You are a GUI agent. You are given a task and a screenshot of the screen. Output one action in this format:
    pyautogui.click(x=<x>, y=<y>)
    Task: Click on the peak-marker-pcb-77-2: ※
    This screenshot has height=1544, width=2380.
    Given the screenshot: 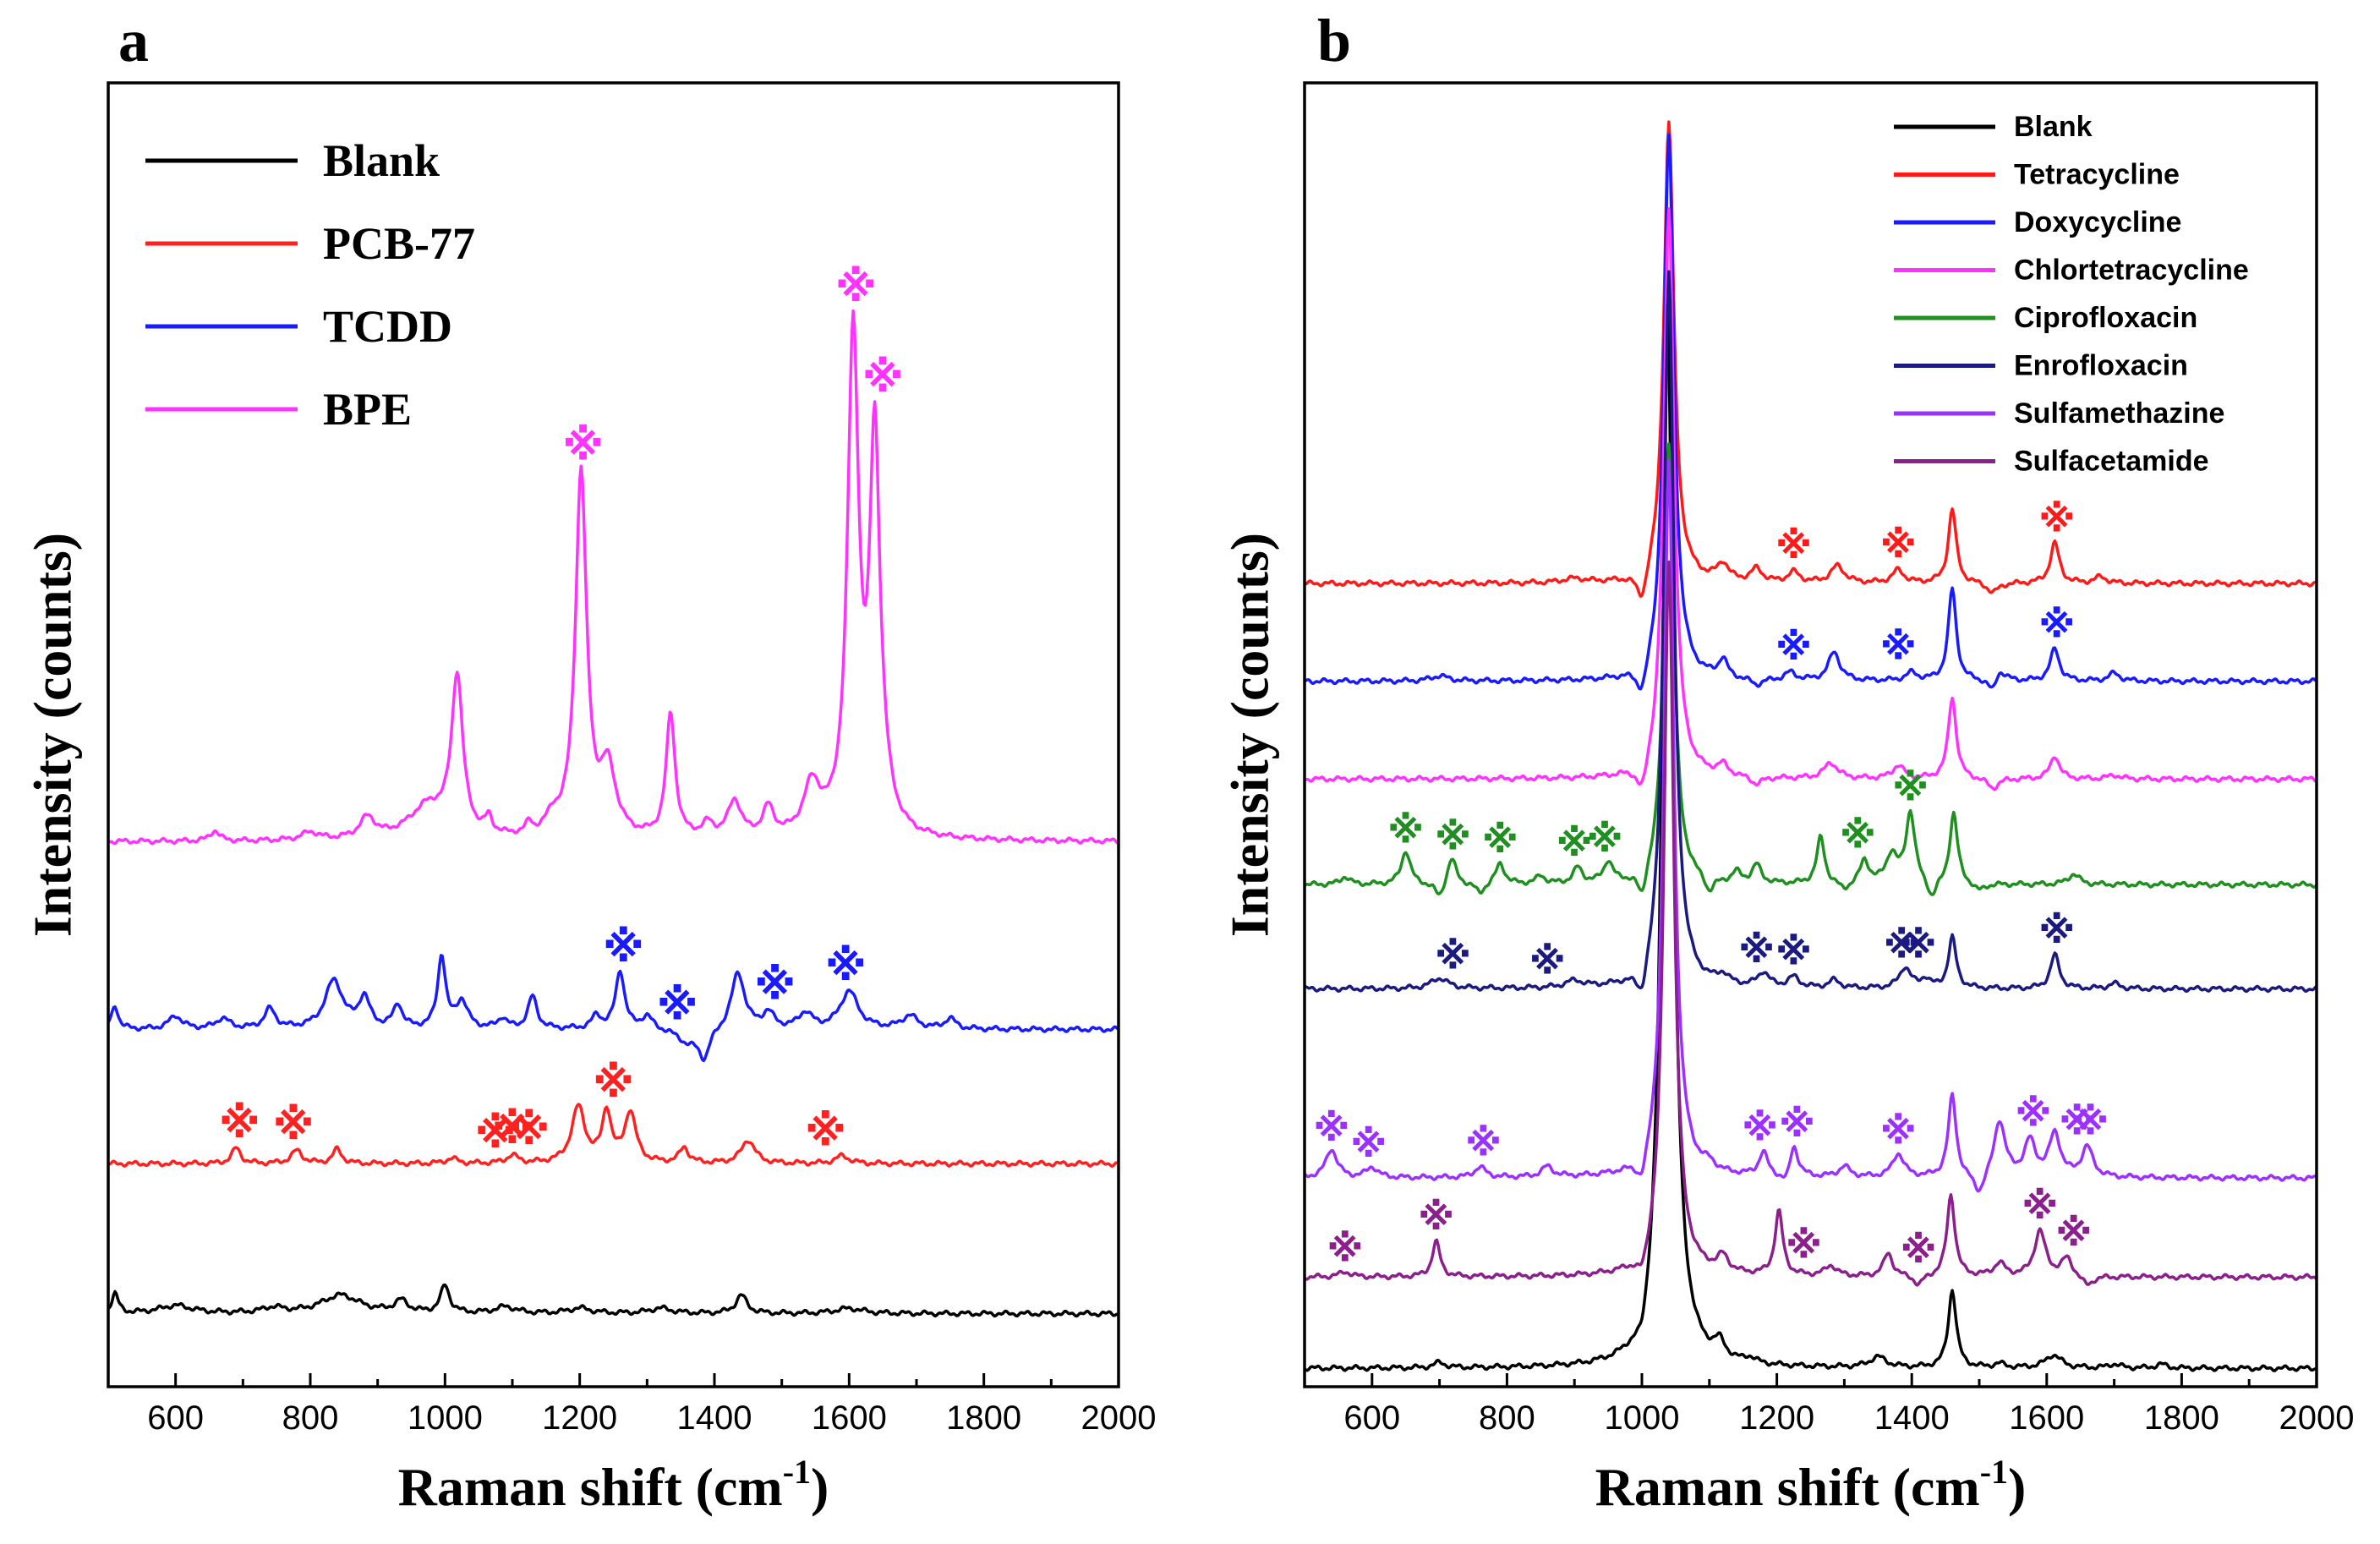 What is the action you would take?
    pyautogui.click(x=496, y=1133)
    